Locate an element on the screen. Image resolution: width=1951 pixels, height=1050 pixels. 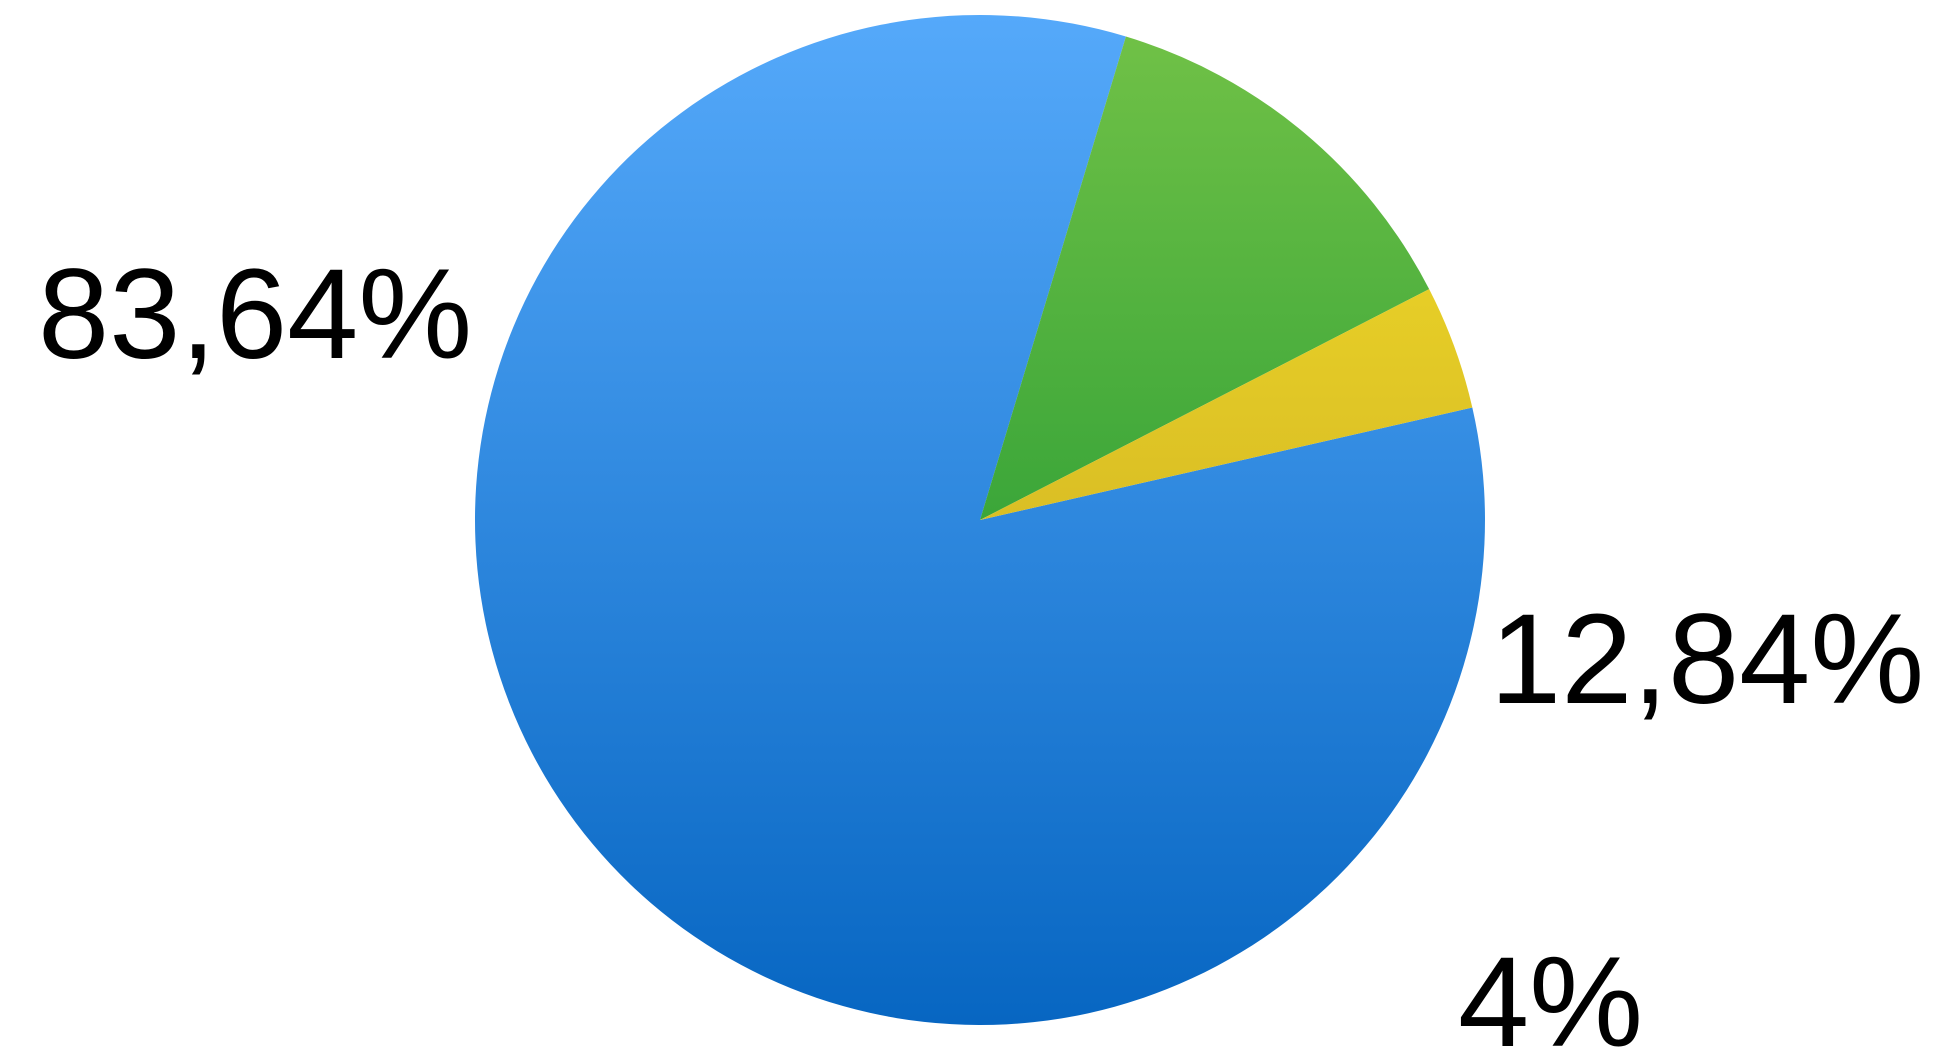
slice-label-1: 83,64% is located at coordinates (255, 314).